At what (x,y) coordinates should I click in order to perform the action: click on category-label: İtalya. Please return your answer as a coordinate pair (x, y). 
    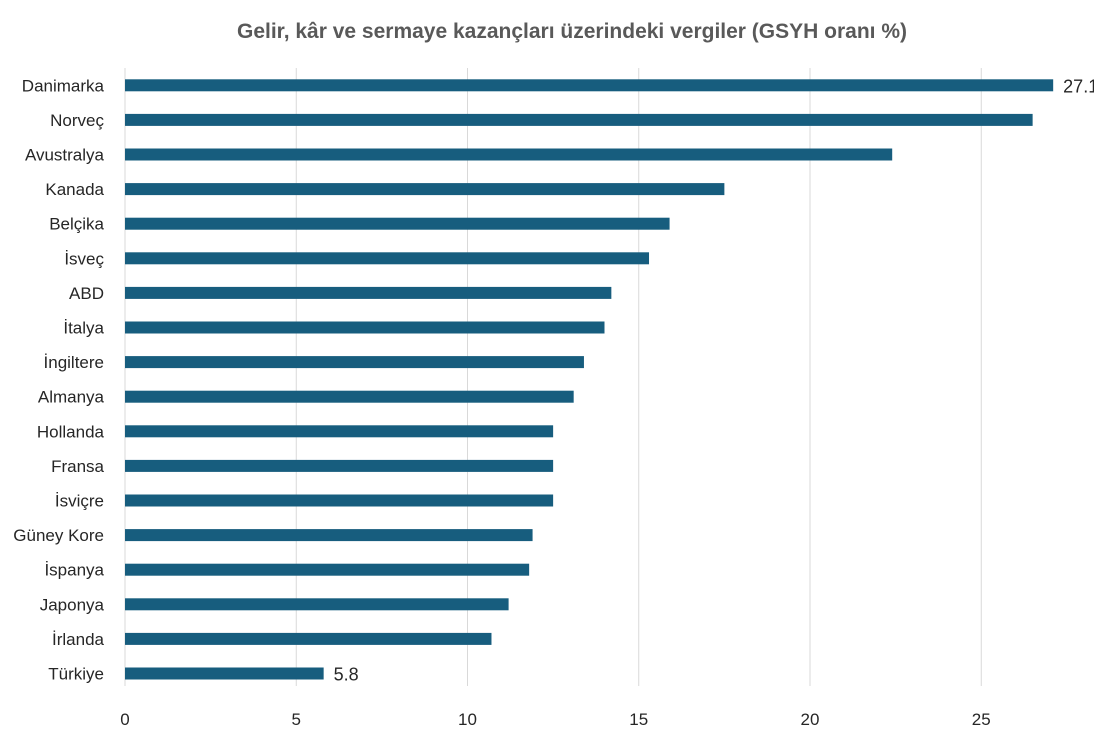
    Looking at the image, I should click on (83, 328).